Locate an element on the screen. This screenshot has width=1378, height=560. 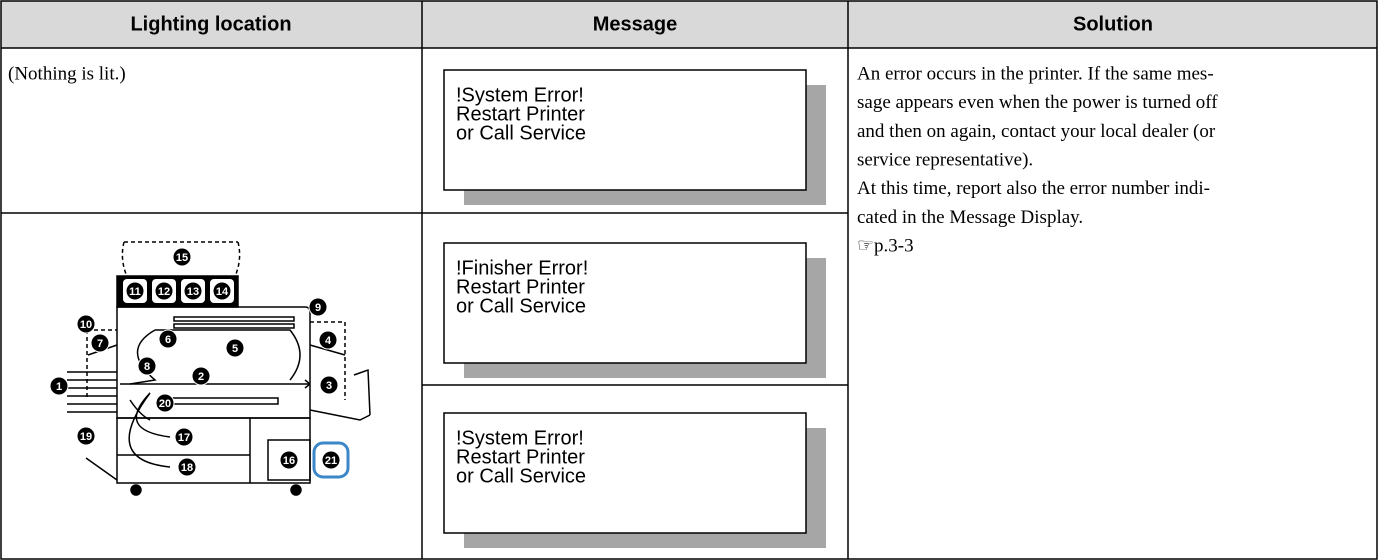
location-text: (Nothing is lit.) is located at coordinates (67, 73).